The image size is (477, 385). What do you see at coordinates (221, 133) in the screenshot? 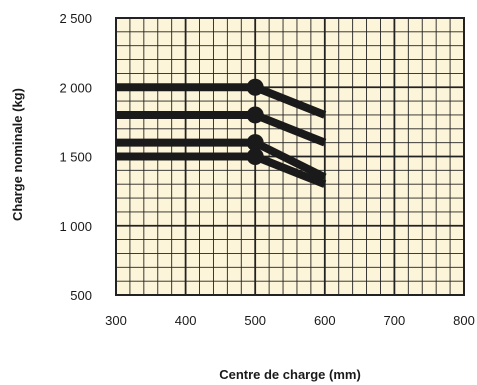
I see `series-layer` at bounding box center [221, 133].